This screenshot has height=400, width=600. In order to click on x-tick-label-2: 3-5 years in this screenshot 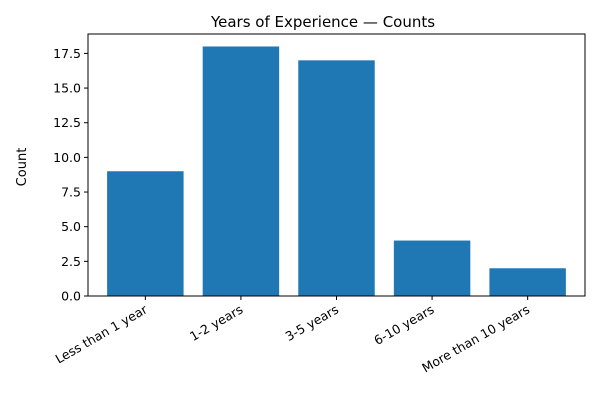, I will do `click(312, 323)`.